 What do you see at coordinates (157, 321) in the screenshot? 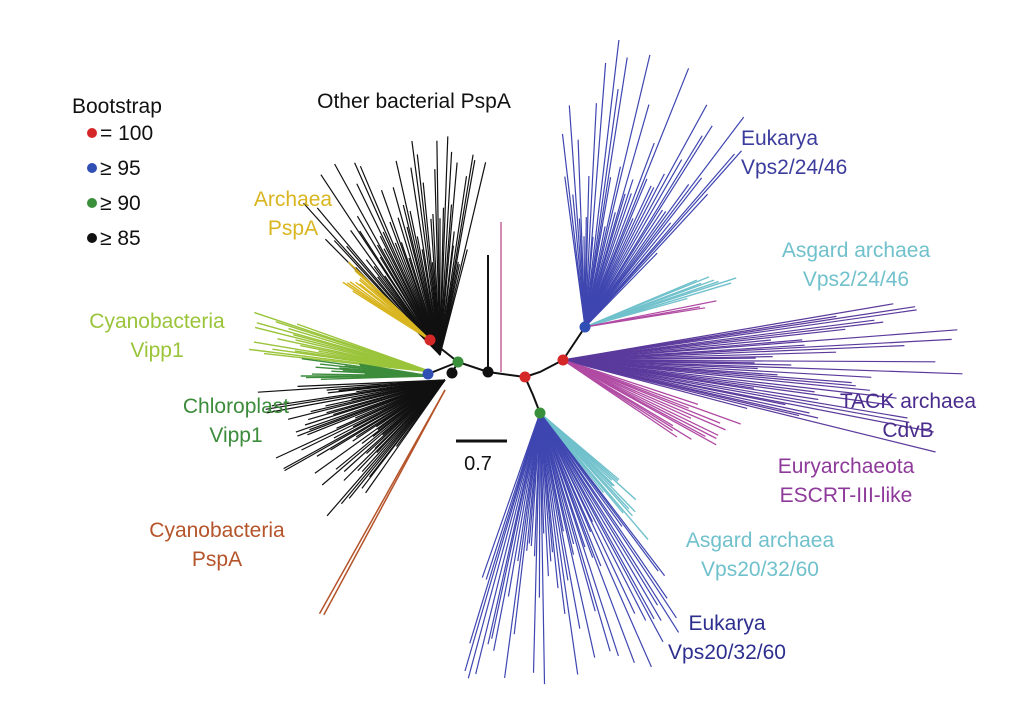
I see `clade-label-line: Cyanobacteria` at bounding box center [157, 321].